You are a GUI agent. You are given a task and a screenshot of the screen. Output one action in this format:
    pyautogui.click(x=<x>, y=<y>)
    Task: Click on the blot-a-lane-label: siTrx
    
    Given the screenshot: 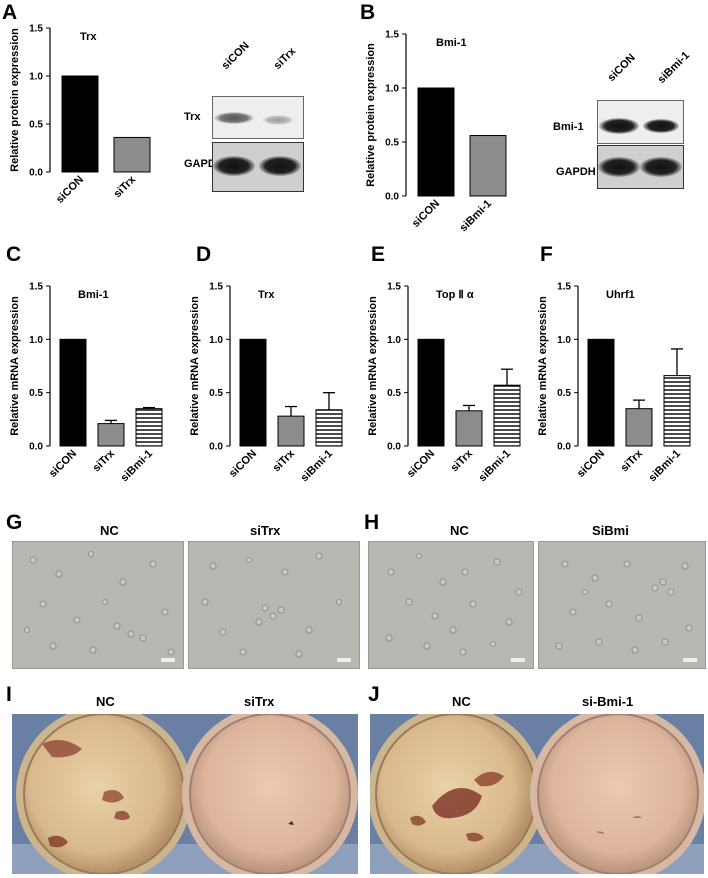 What is the action you would take?
    pyautogui.click(x=285, y=58)
    